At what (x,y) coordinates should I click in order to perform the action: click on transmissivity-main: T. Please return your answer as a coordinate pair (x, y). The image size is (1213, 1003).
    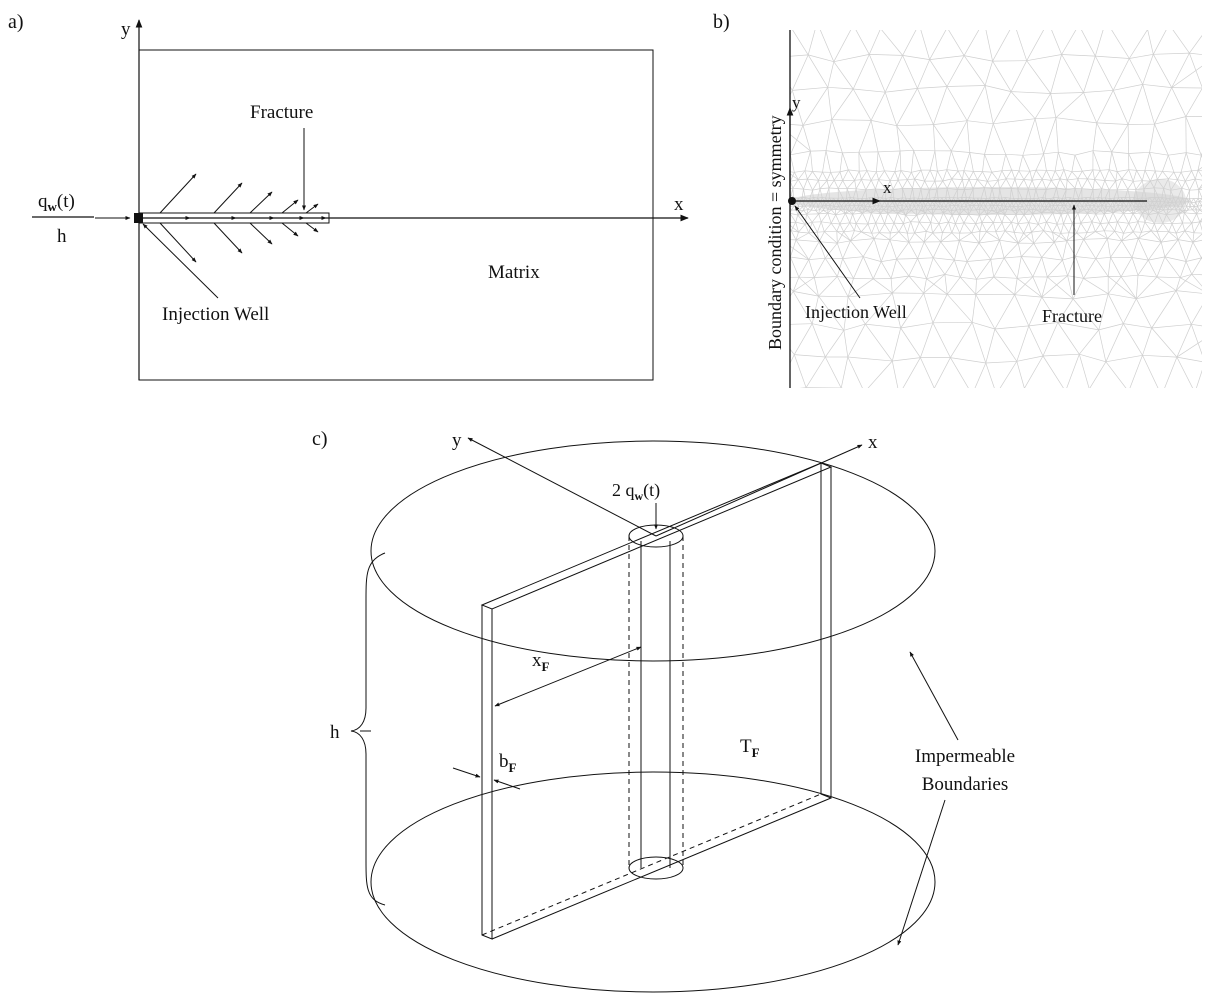
    Looking at the image, I should click on (746, 746).